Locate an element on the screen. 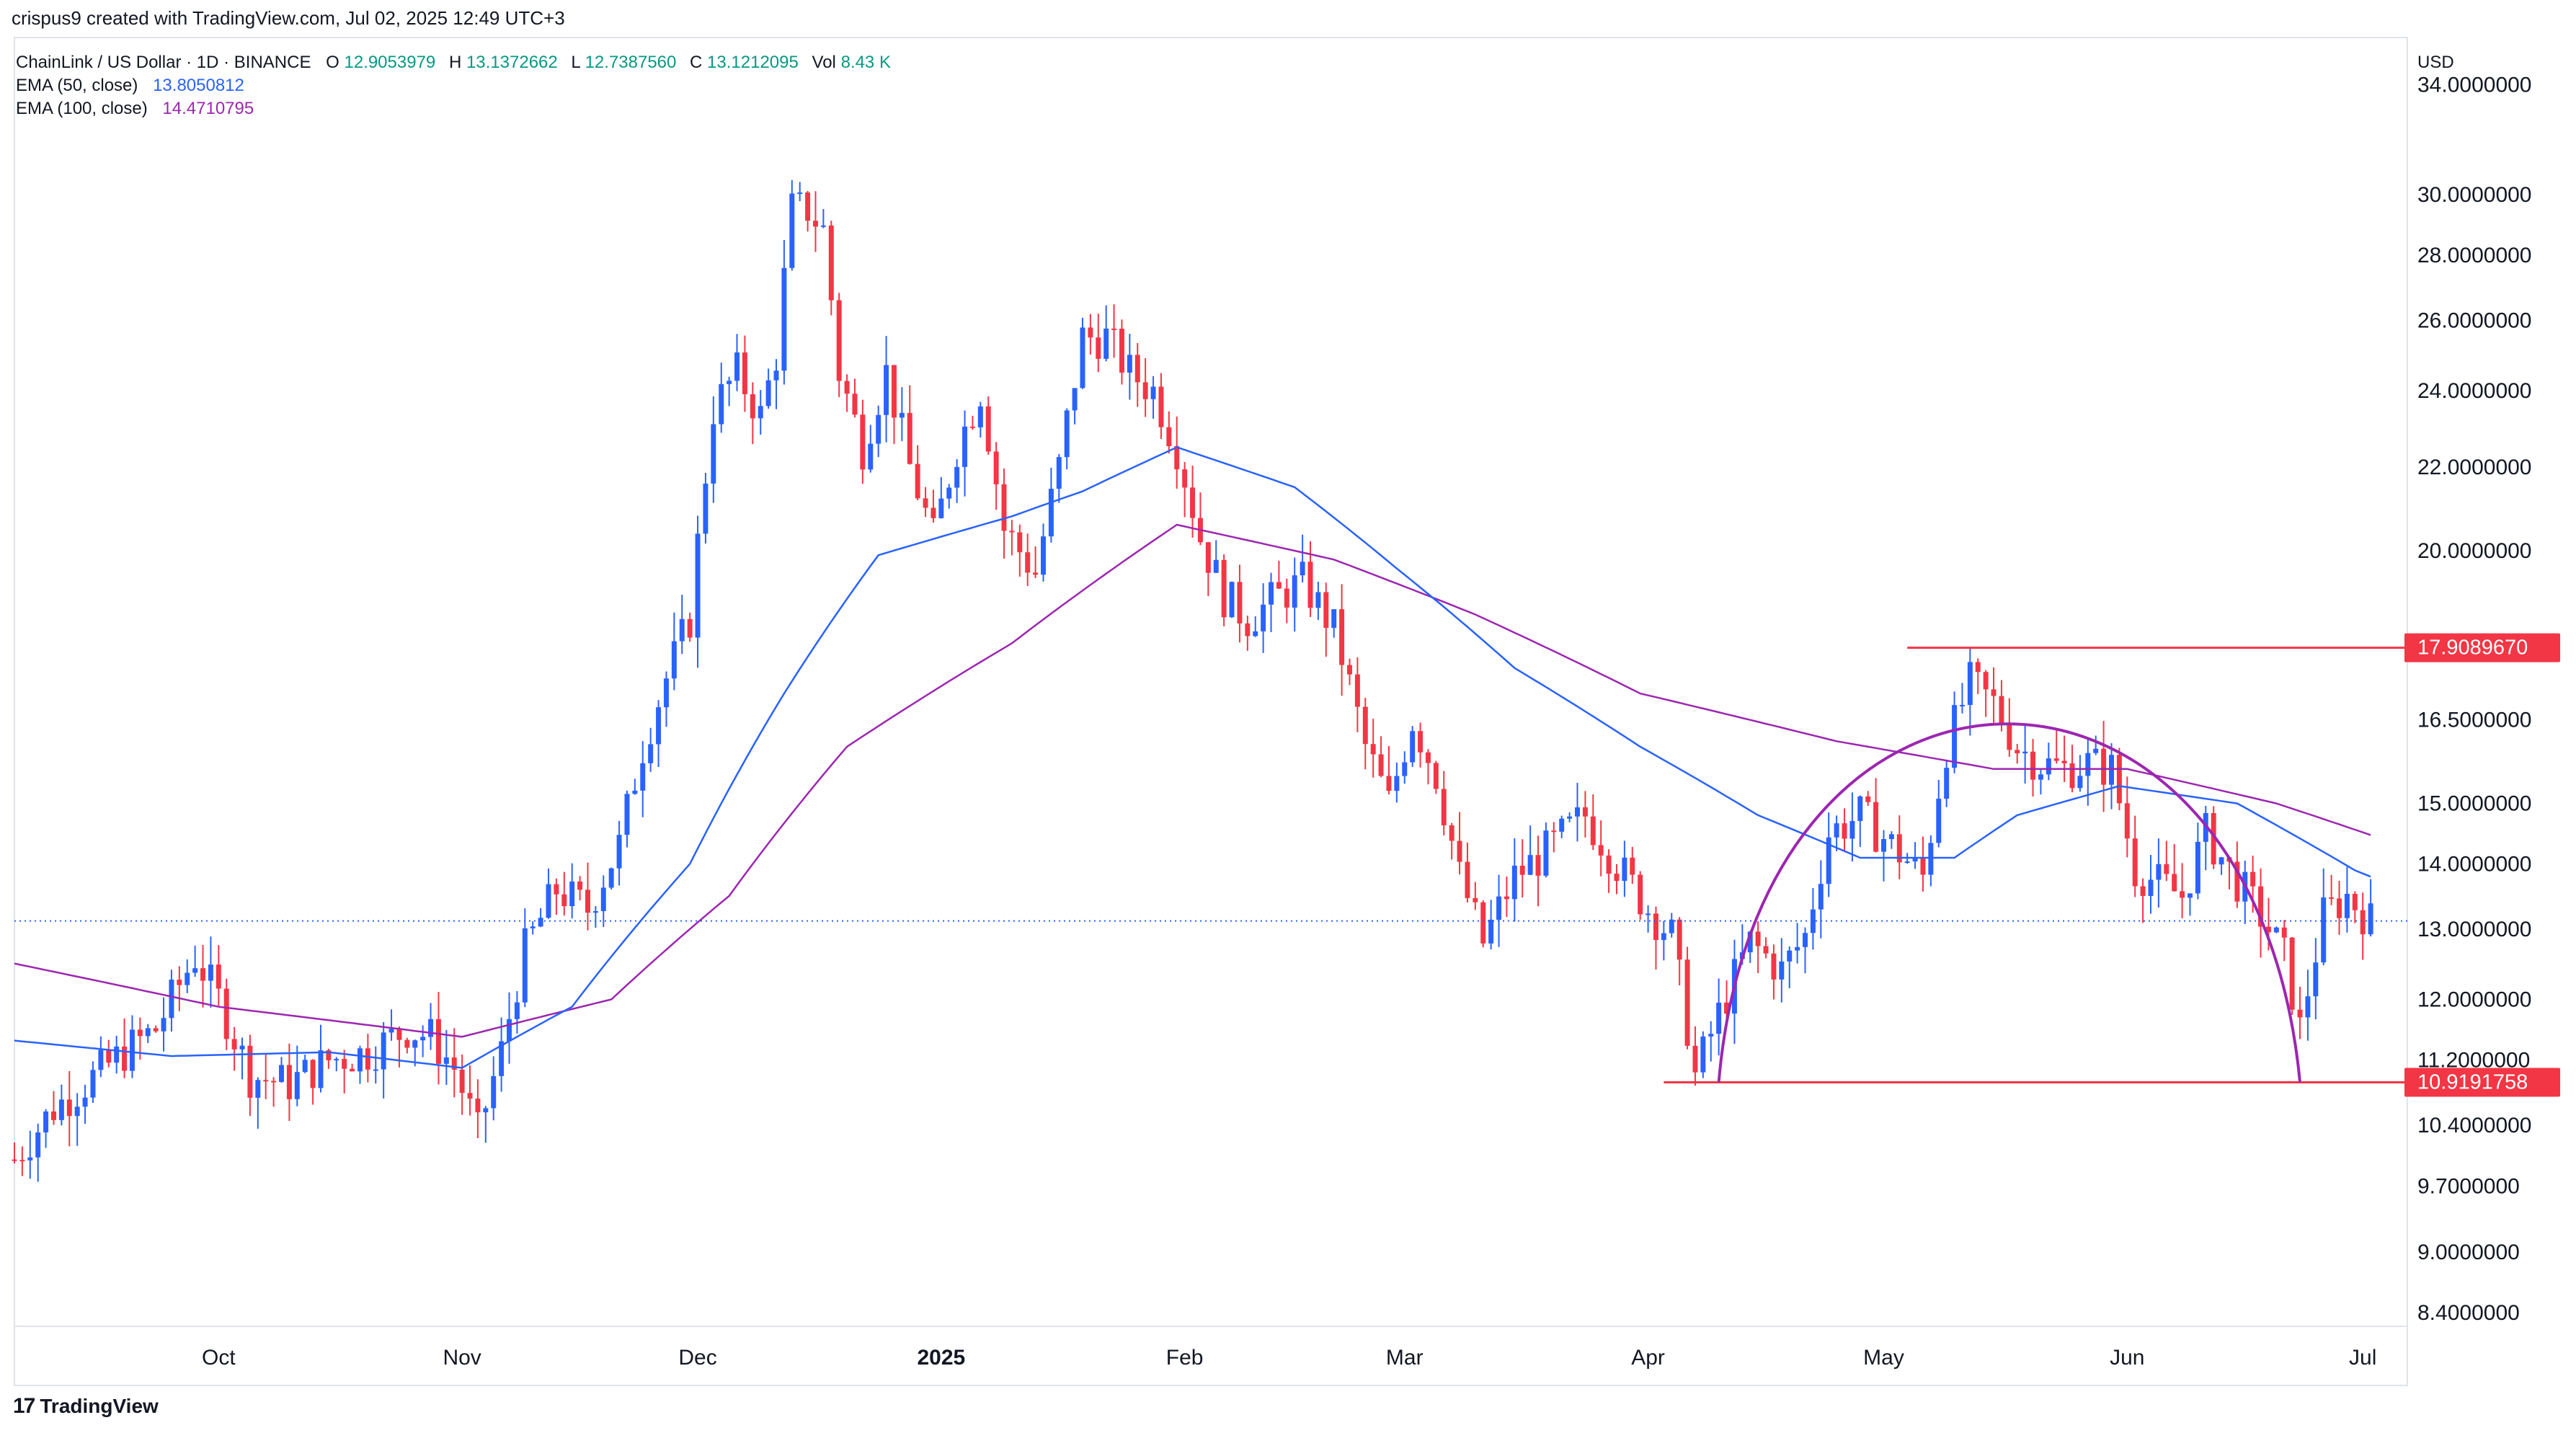 Image resolution: width=2576 pixels, height=1433 pixels. legend-ema50-value: 13.8050812 is located at coordinates (198, 85).